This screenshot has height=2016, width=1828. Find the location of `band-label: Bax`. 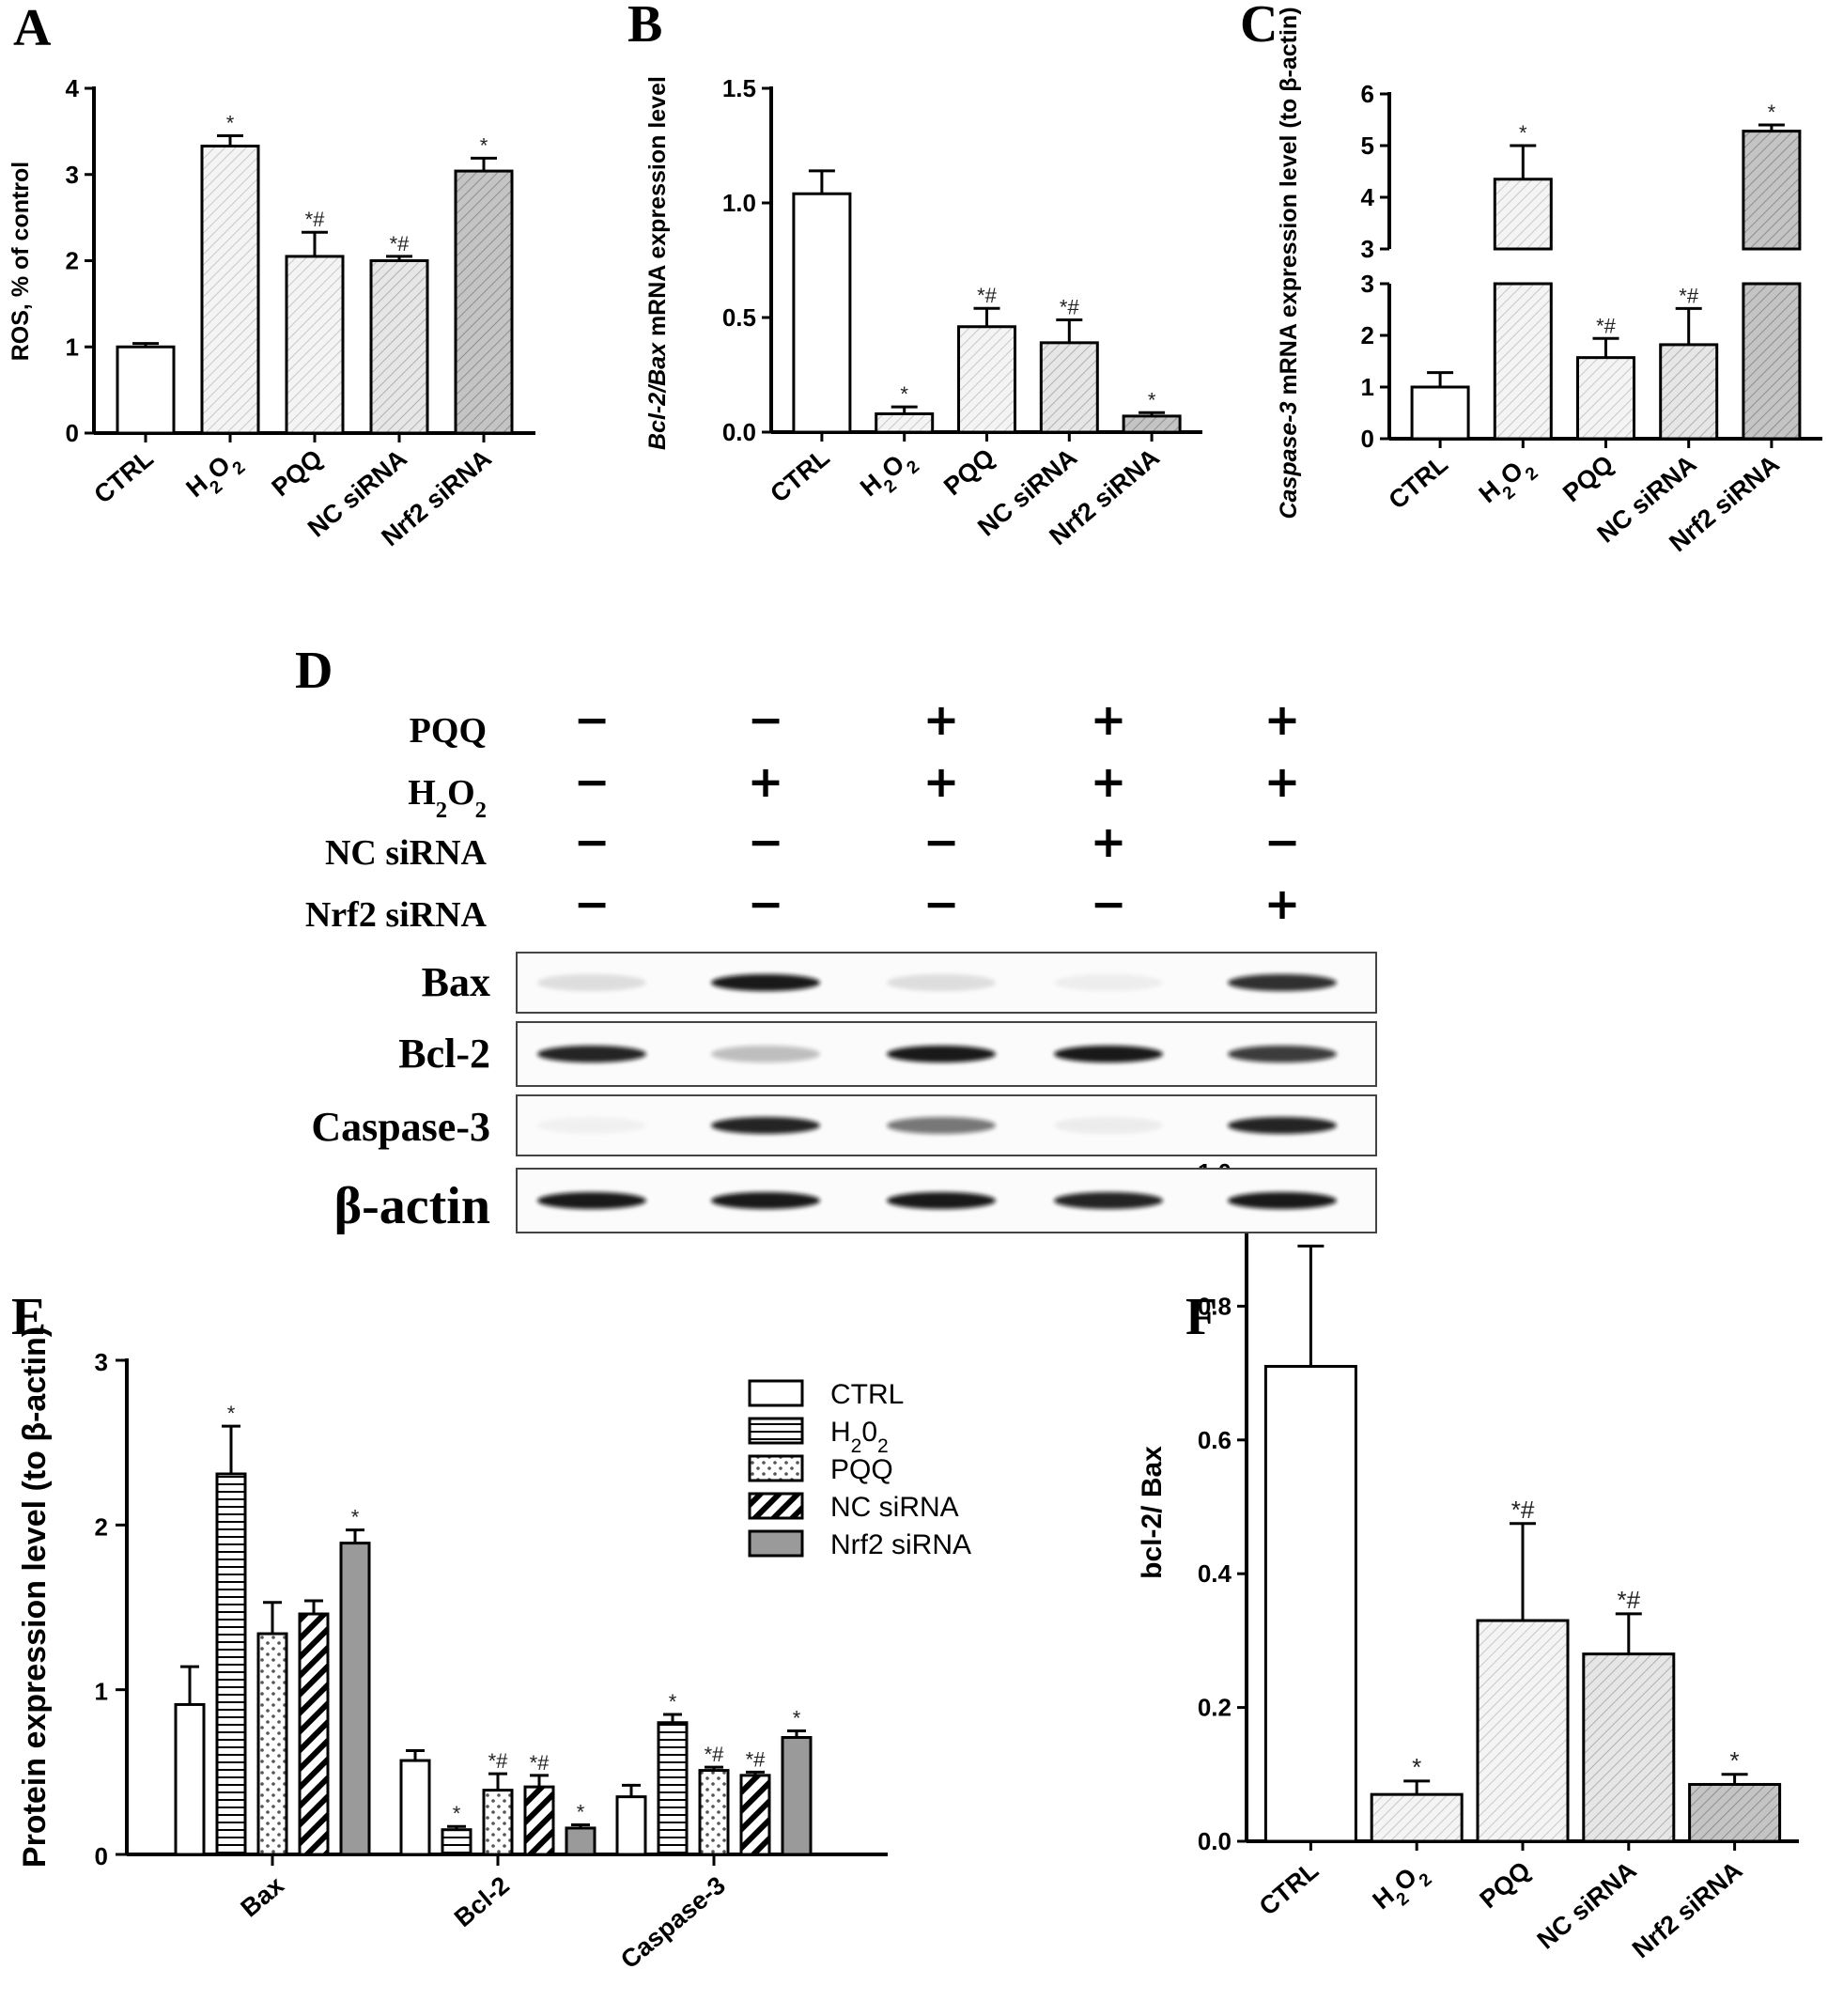

band-label: Bax is located at coordinates (456, 982).